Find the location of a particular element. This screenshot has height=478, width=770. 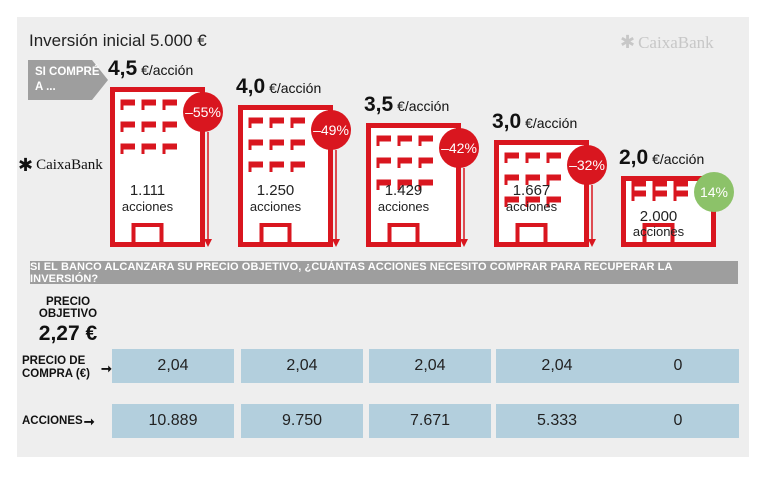

change-value: –49% is located at coordinates (331, 130).